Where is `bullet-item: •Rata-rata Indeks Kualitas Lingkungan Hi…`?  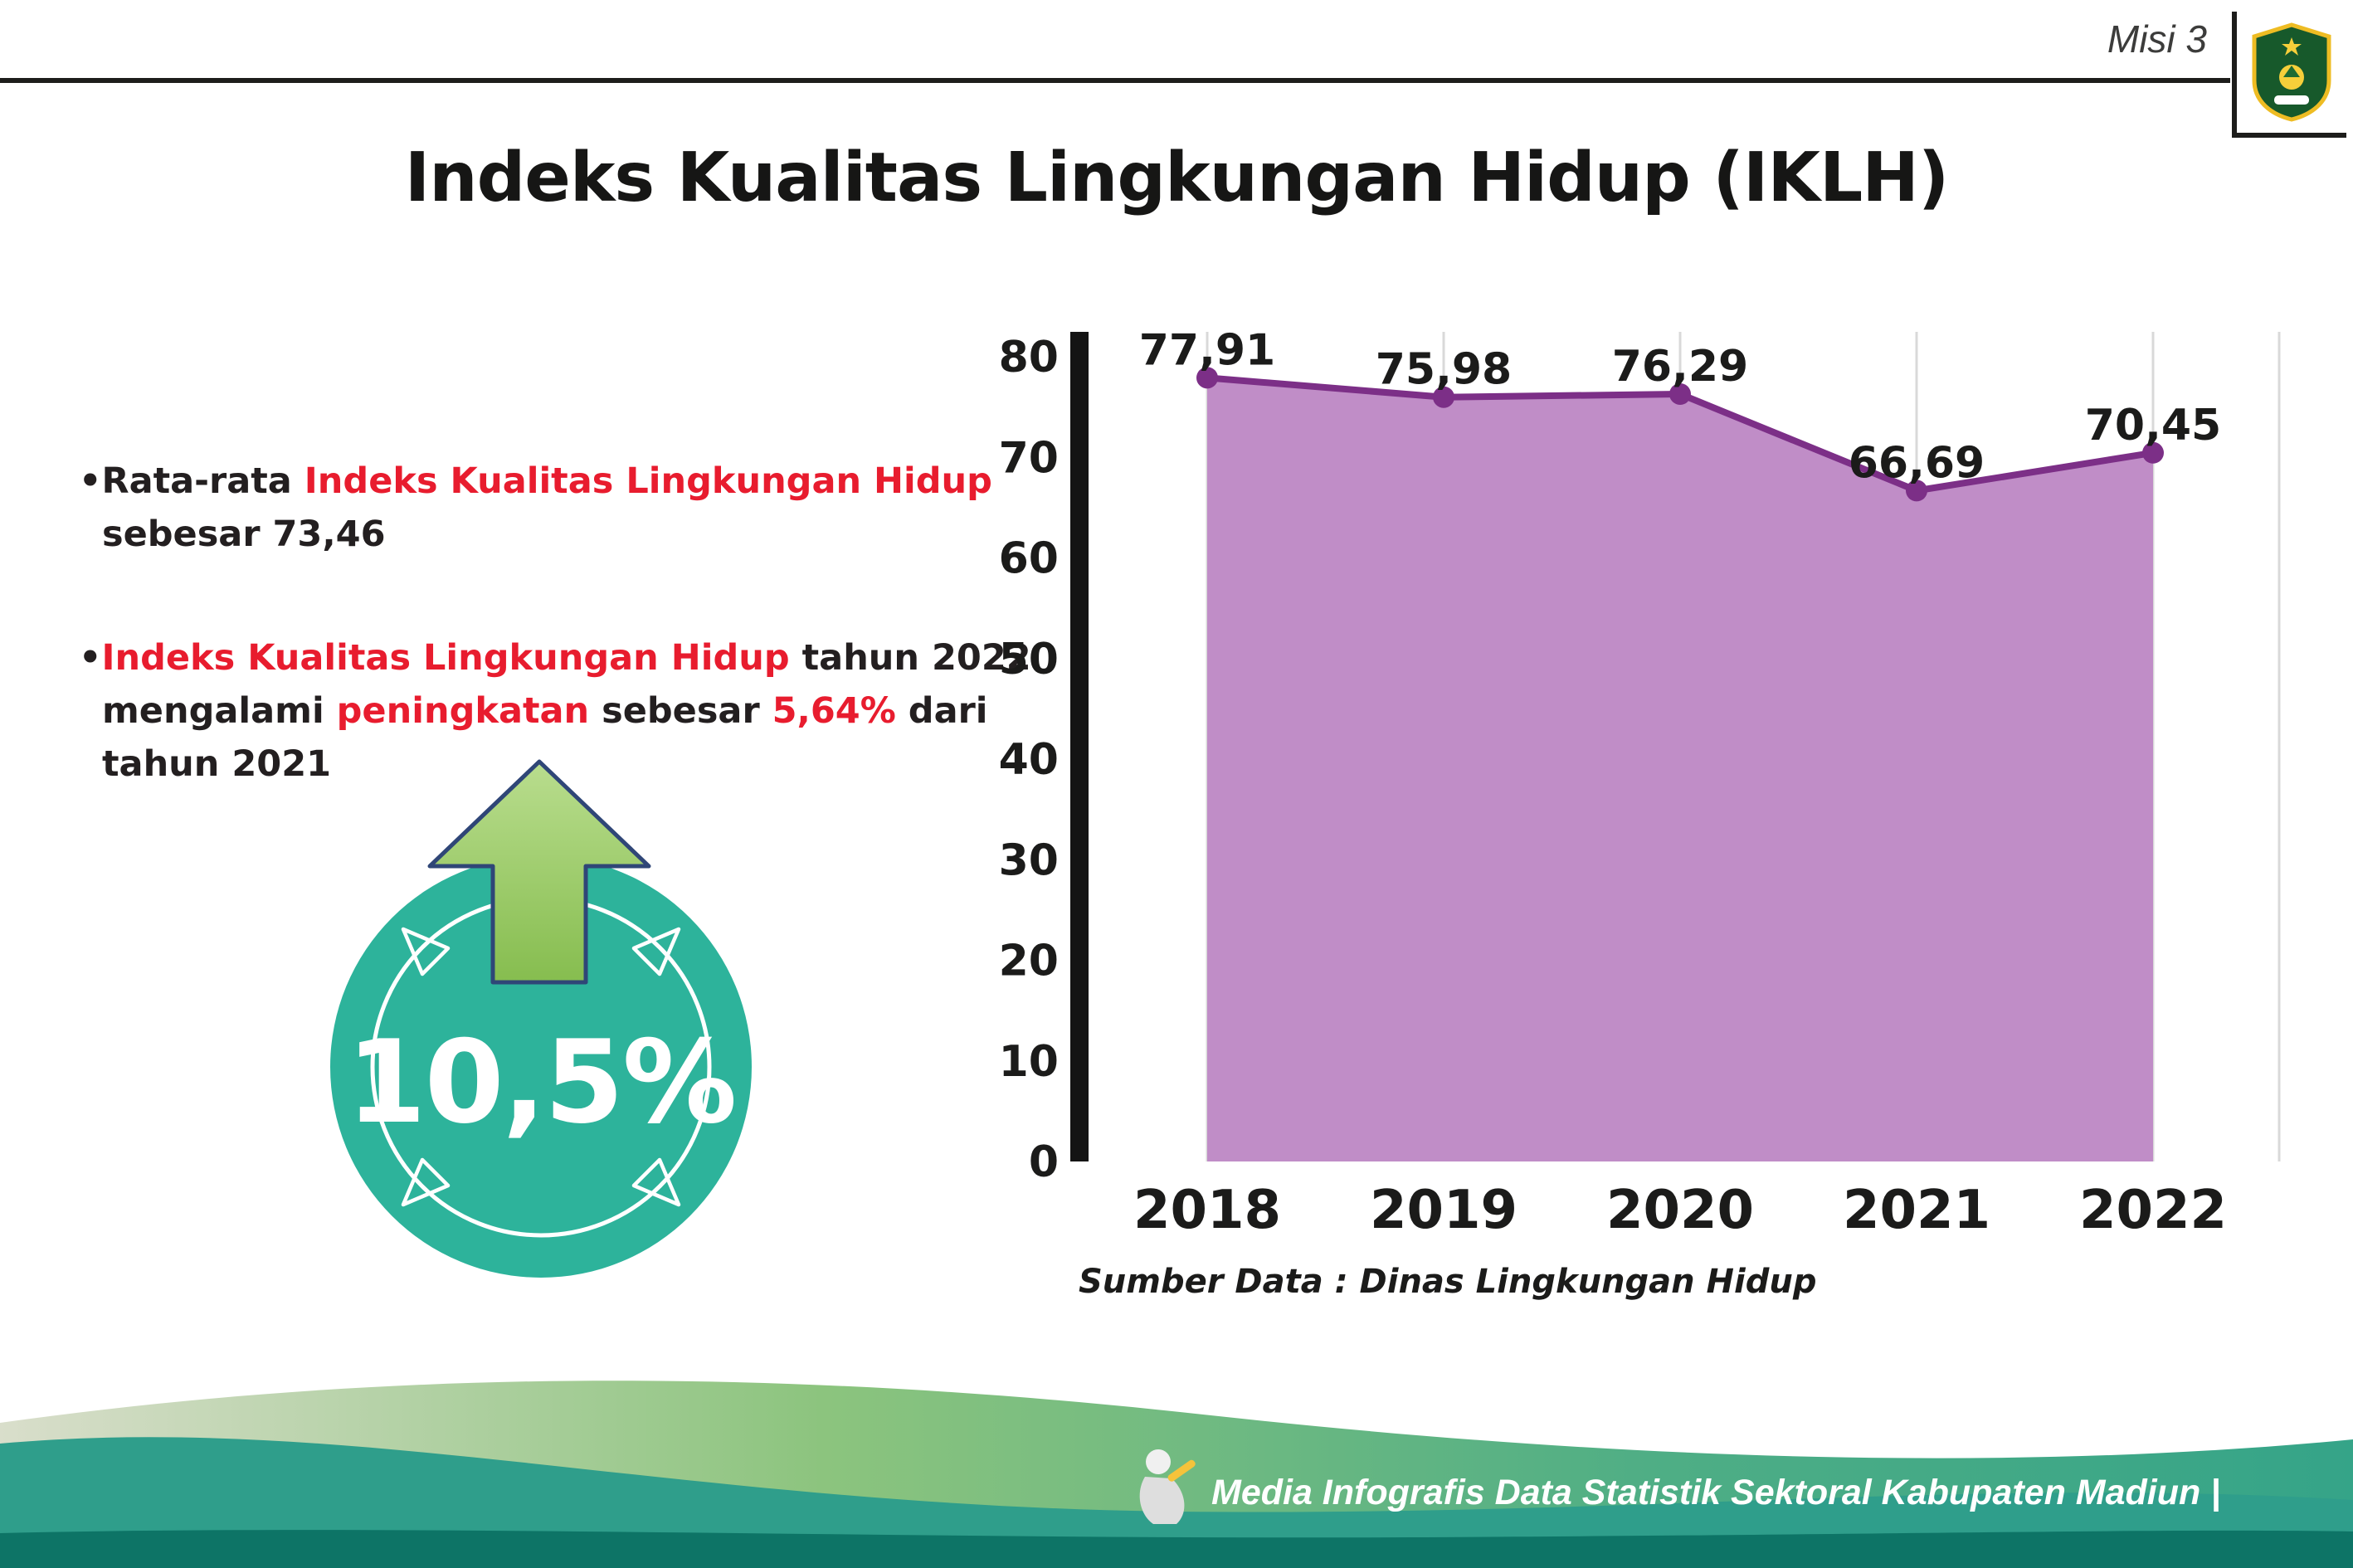
bullet-item: •Rata-rata Indeks Kualitas Lingkungan Hi… is located at coordinates (568, 508).